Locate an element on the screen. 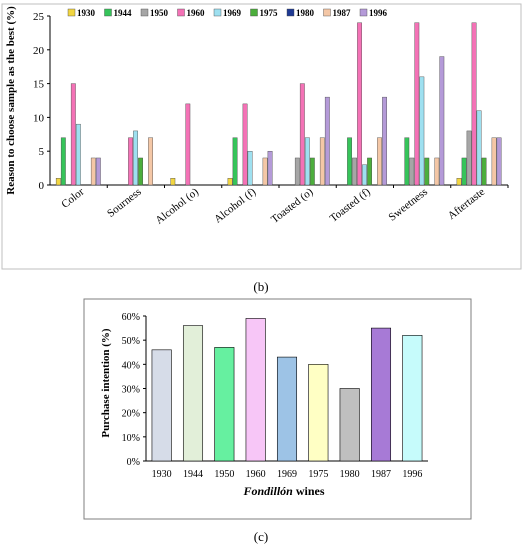 The height and width of the screenshot is (550, 523). chart-c-xtick-label: 1975 is located at coordinates (318, 474).